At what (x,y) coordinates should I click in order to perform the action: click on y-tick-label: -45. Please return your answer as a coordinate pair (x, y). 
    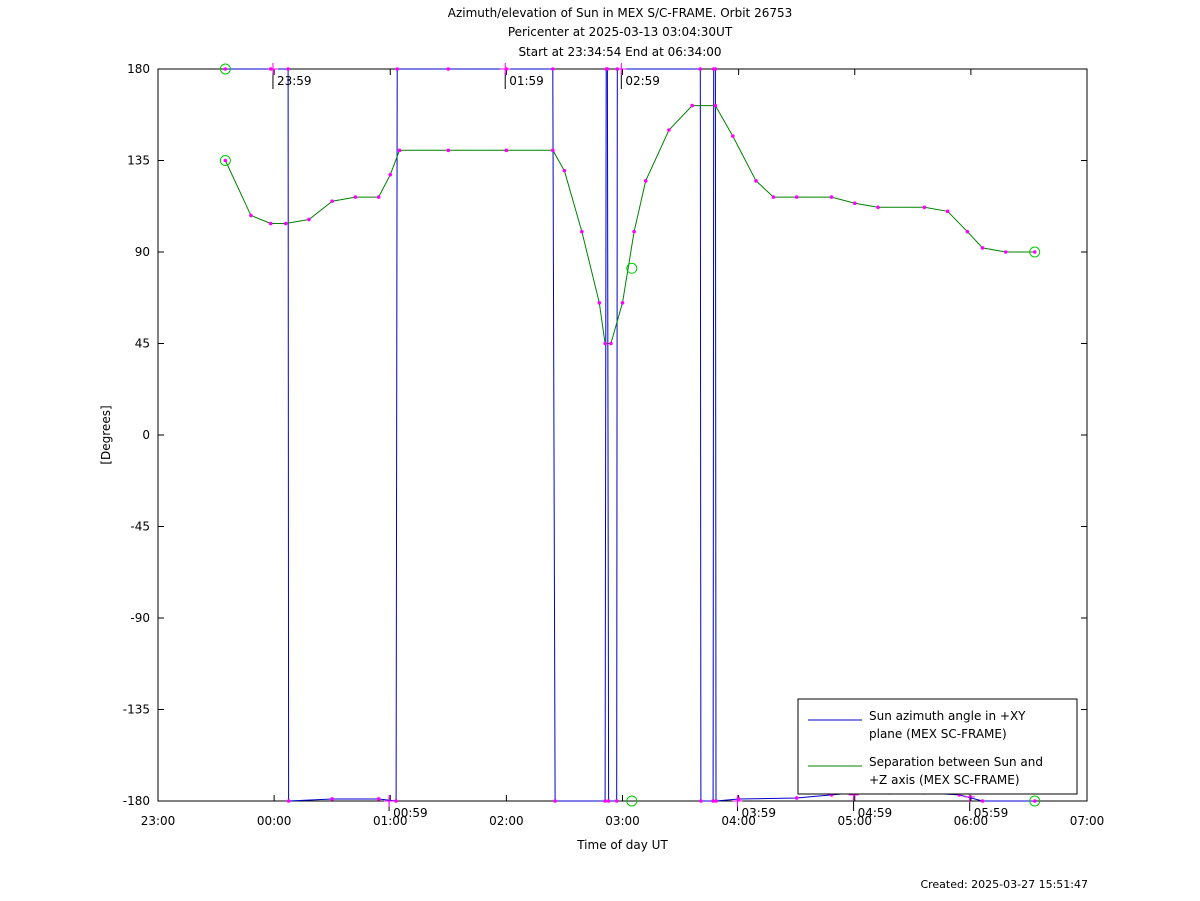
    Looking at the image, I should click on (140, 527).